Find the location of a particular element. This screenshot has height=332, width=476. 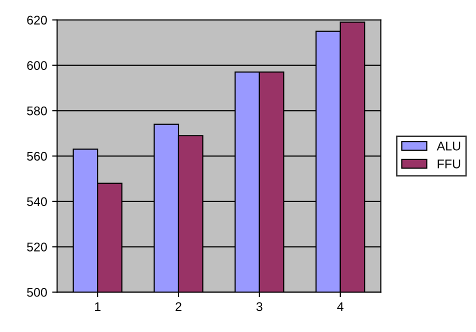

y-tick-label: 520 is located at coordinates (37, 247).